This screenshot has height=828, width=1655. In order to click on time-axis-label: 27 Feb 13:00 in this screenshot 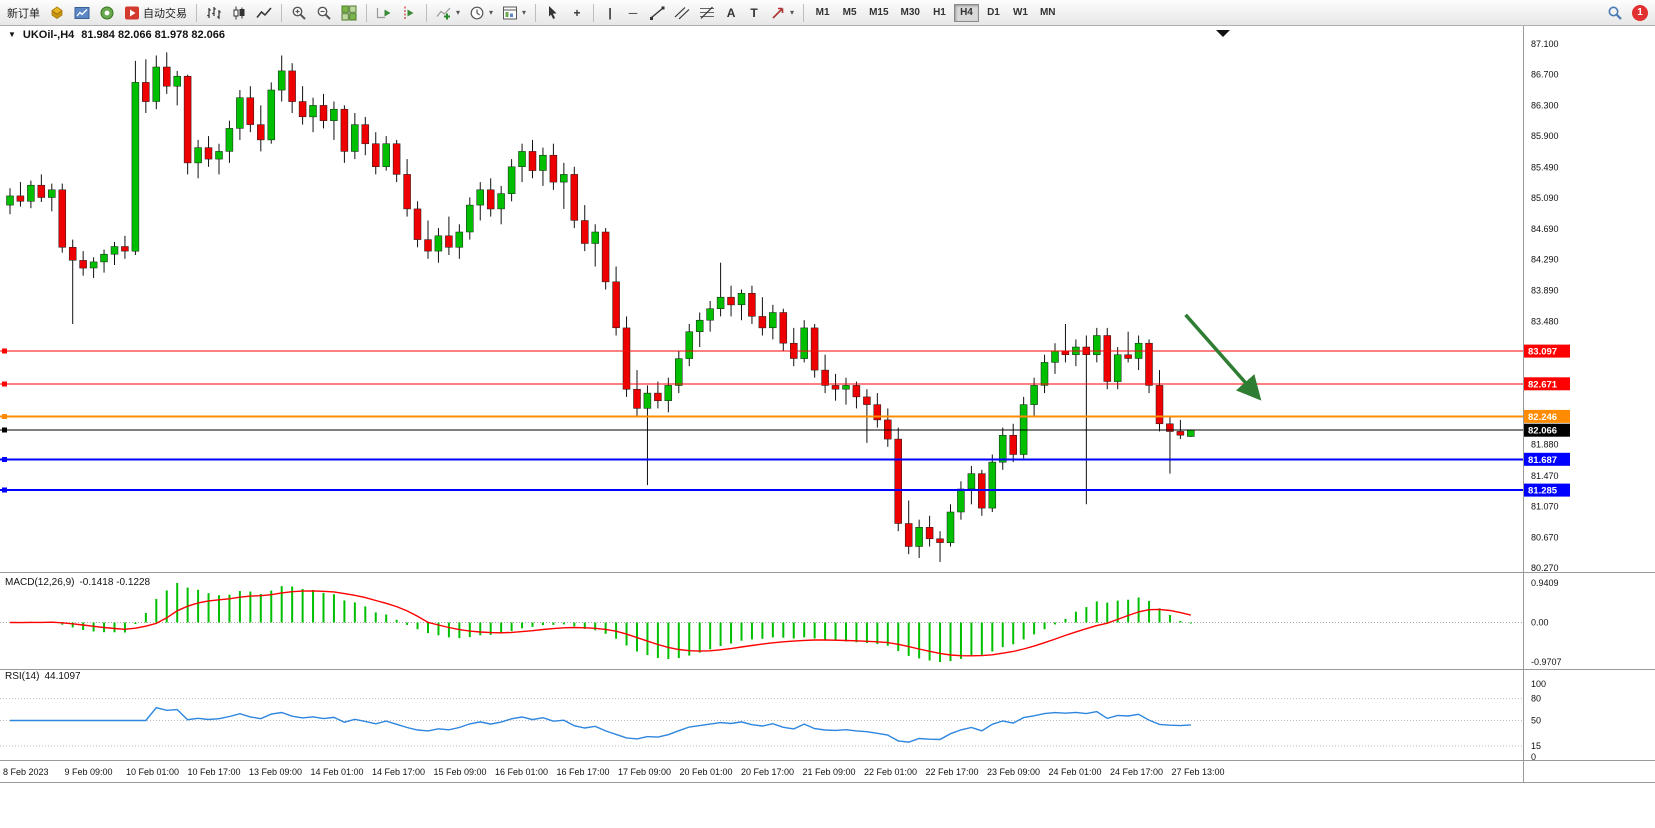, I will do `click(1198, 772)`.